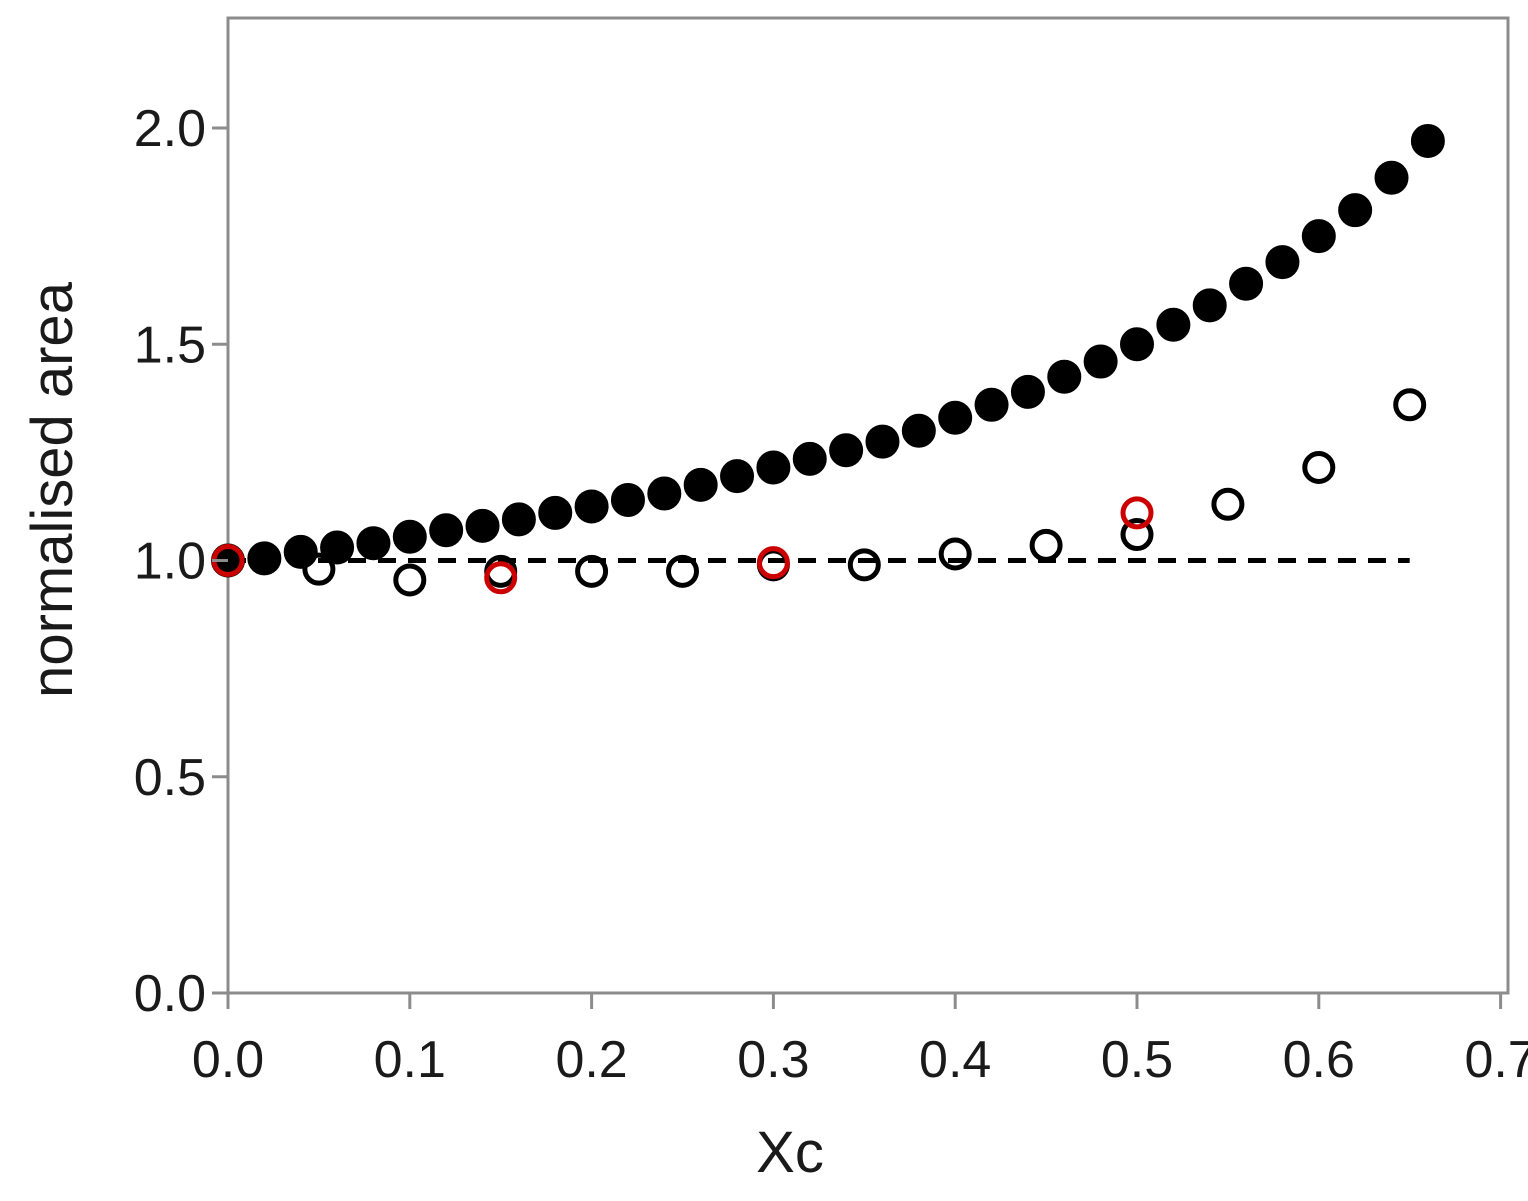 Image resolution: width=1528 pixels, height=1201 pixels. I want to click on x-axis-ticks: 0.0 0.1 0.2 0.3 0.4 0.5 0.6 0.7, so click(860, 1041).